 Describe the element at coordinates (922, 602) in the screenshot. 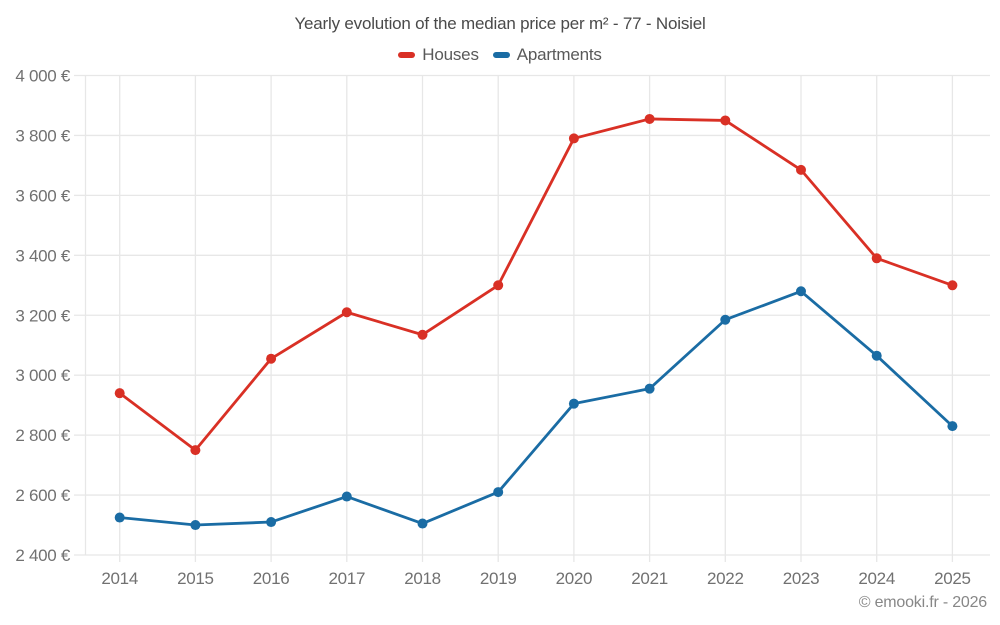

I see `copyright-footer: © emooki.fr - 2026` at that location.